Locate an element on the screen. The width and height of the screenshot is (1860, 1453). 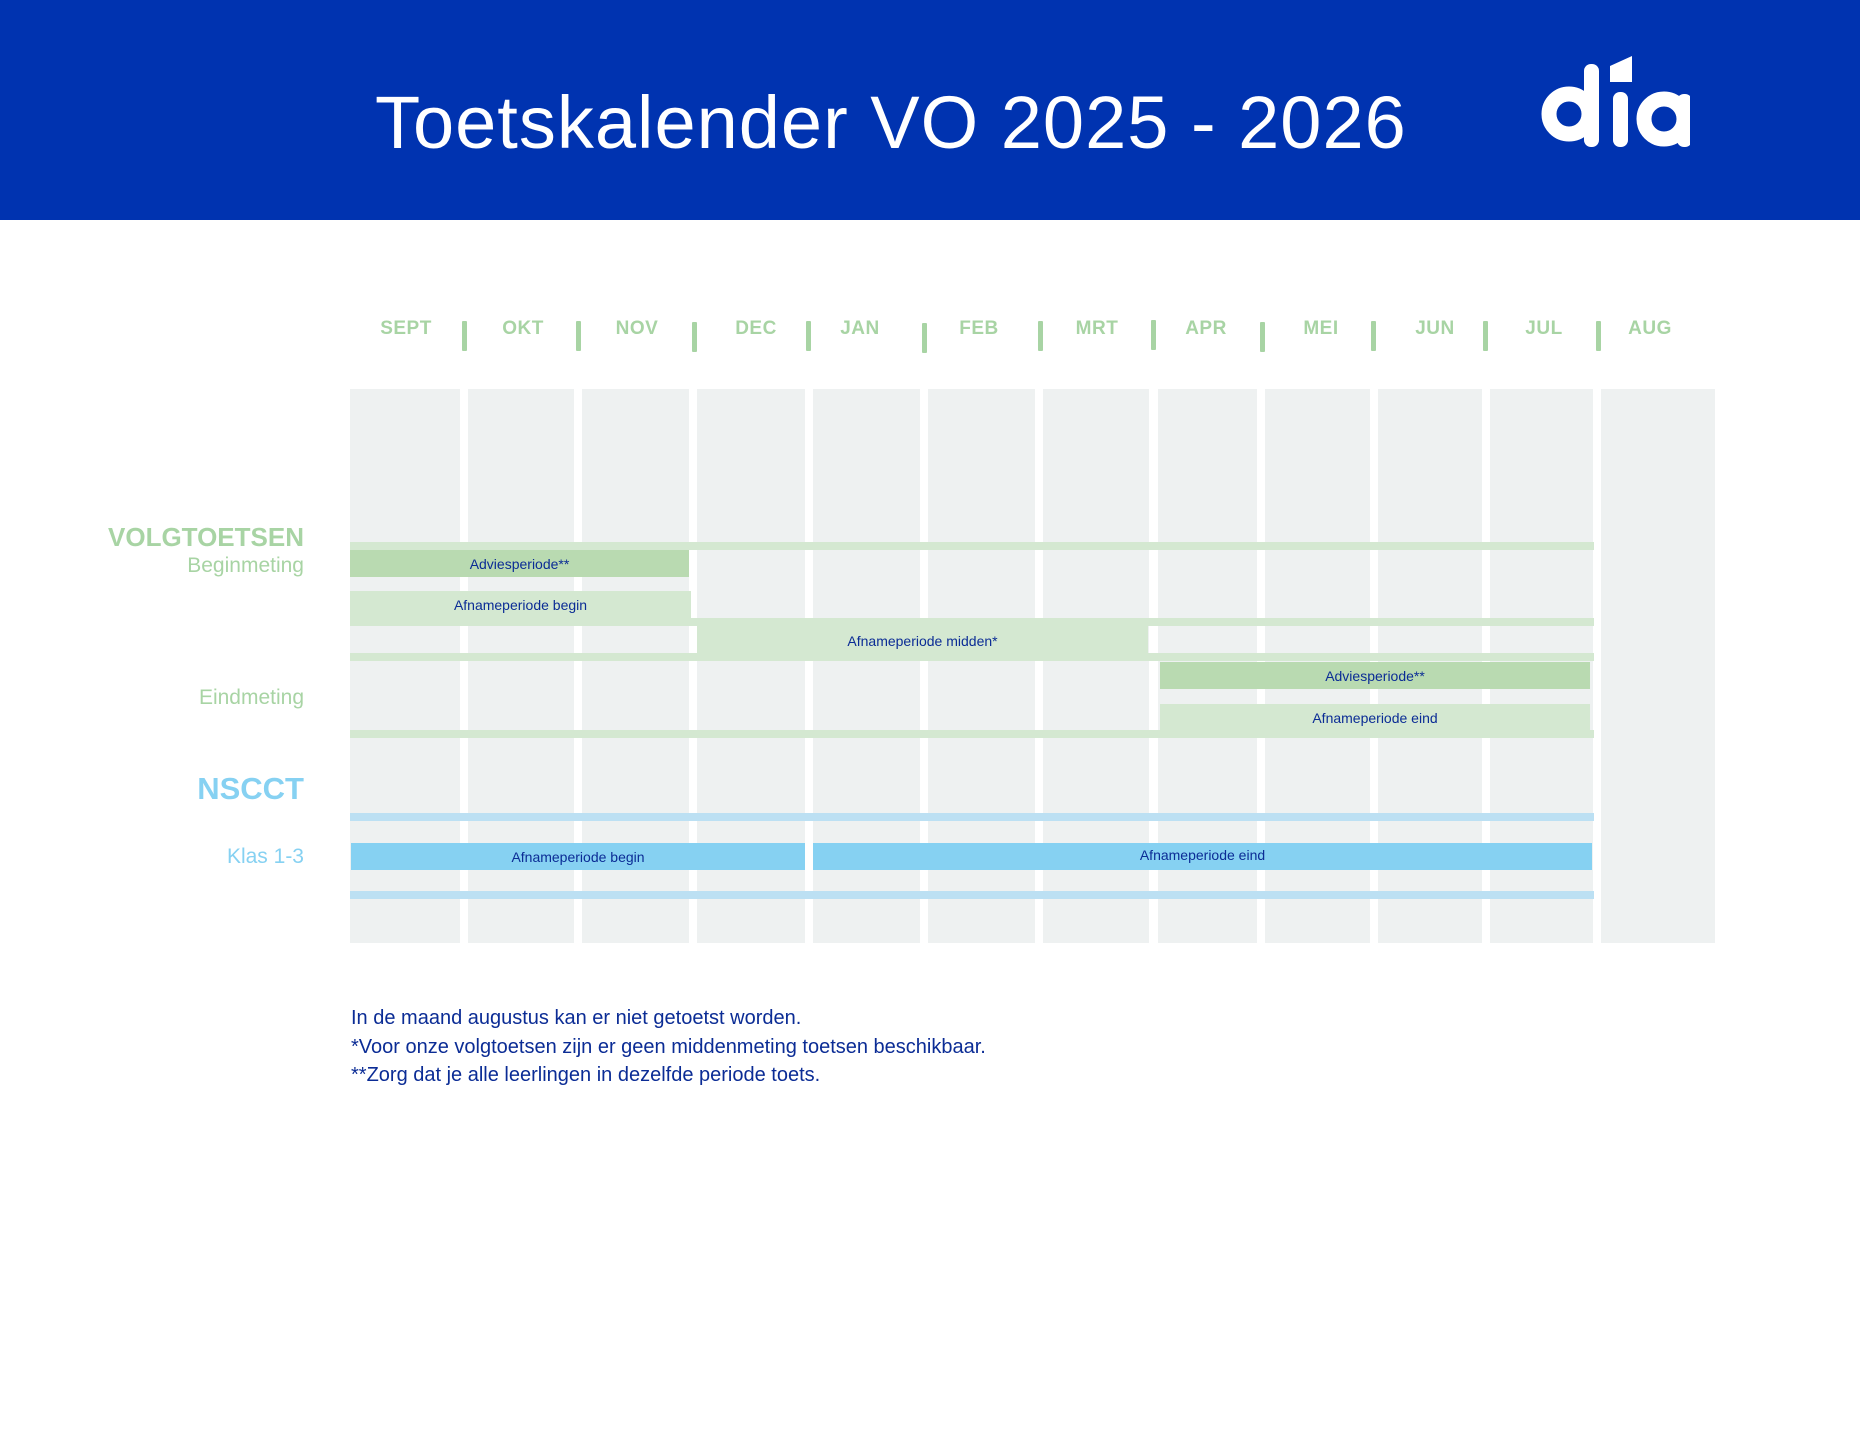
month-label-aug: AUG is located at coordinates (1650, 328).